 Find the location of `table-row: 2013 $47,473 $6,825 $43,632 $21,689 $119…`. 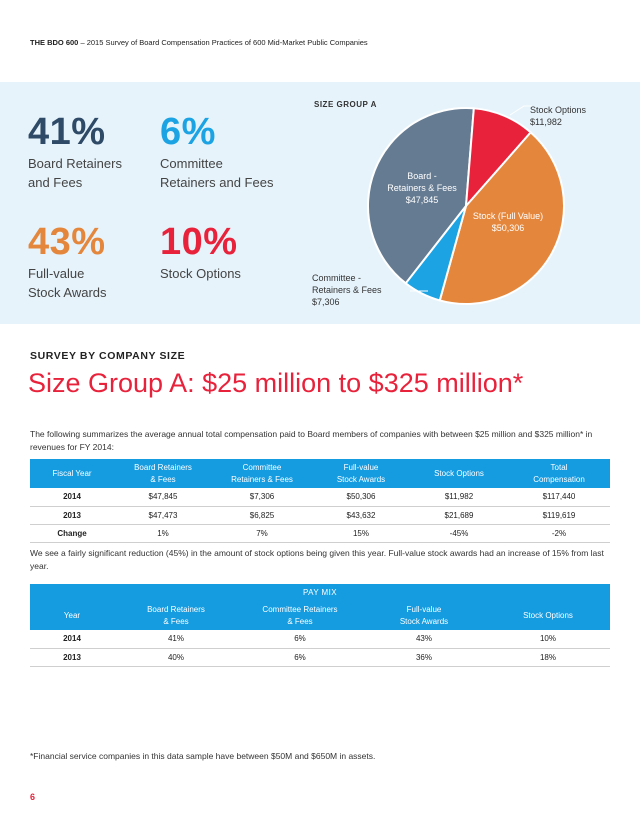

table-row: 2013 $47,473 $6,825 $43,632 $21,689 $119… is located at coordinates (320, 515).